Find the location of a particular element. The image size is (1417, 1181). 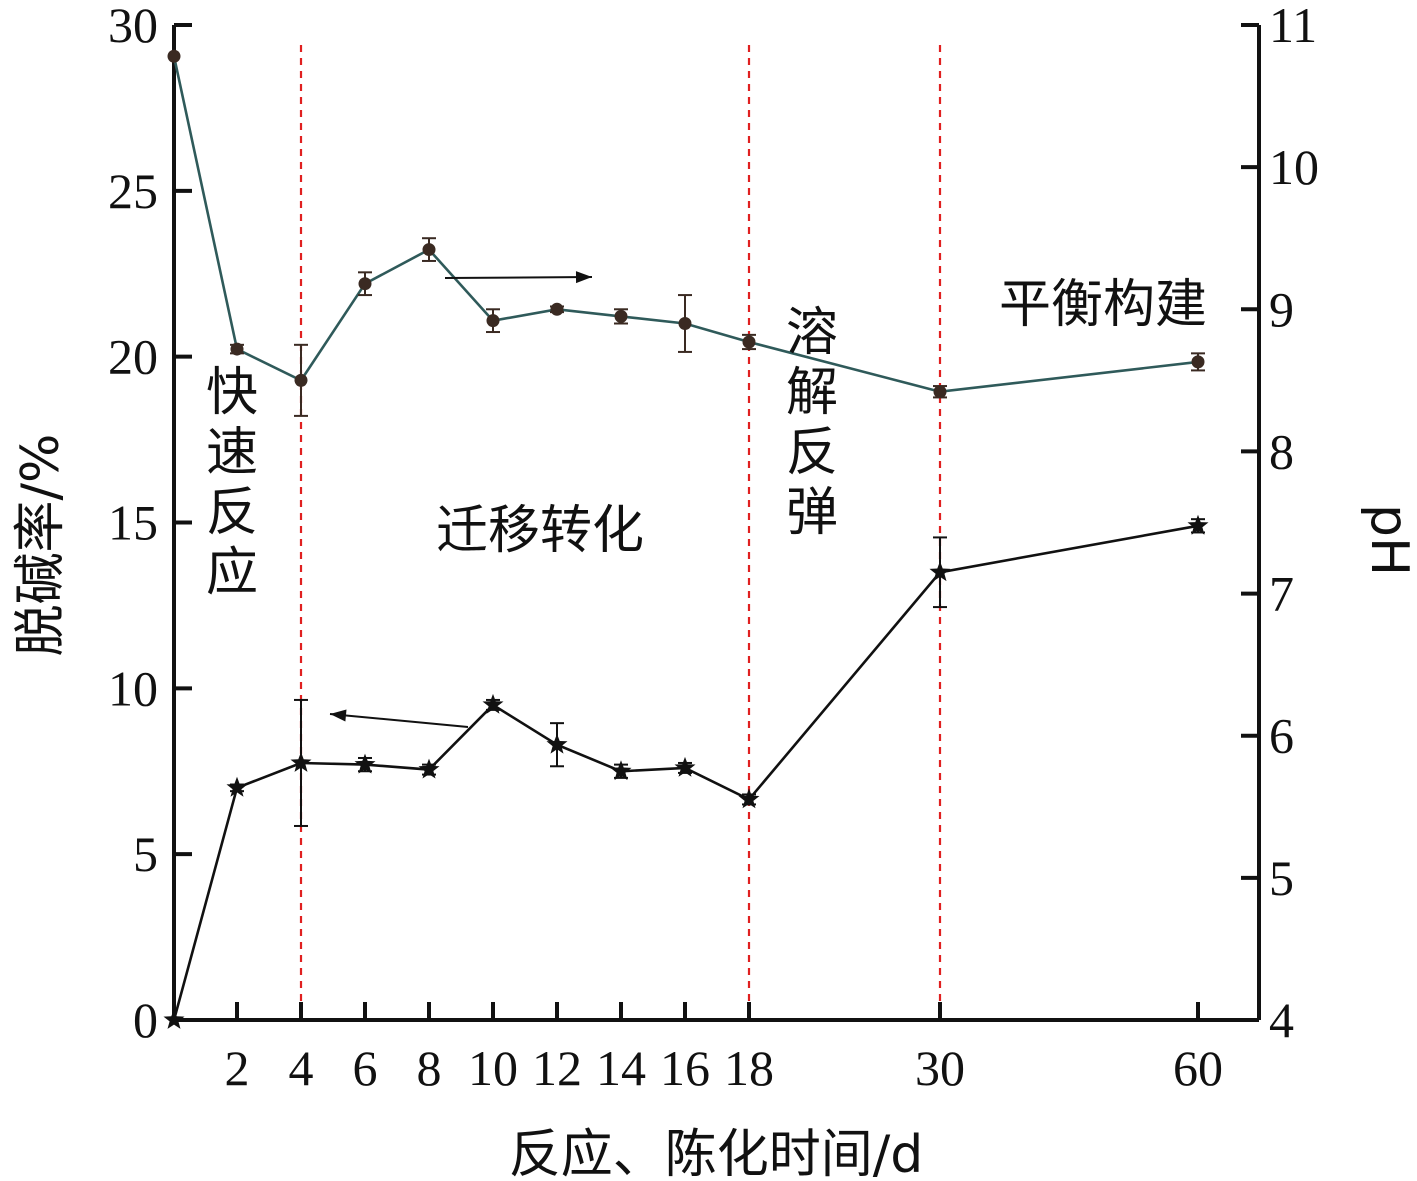

ph-axis-arrow-head is located at coordinates (583, 277).